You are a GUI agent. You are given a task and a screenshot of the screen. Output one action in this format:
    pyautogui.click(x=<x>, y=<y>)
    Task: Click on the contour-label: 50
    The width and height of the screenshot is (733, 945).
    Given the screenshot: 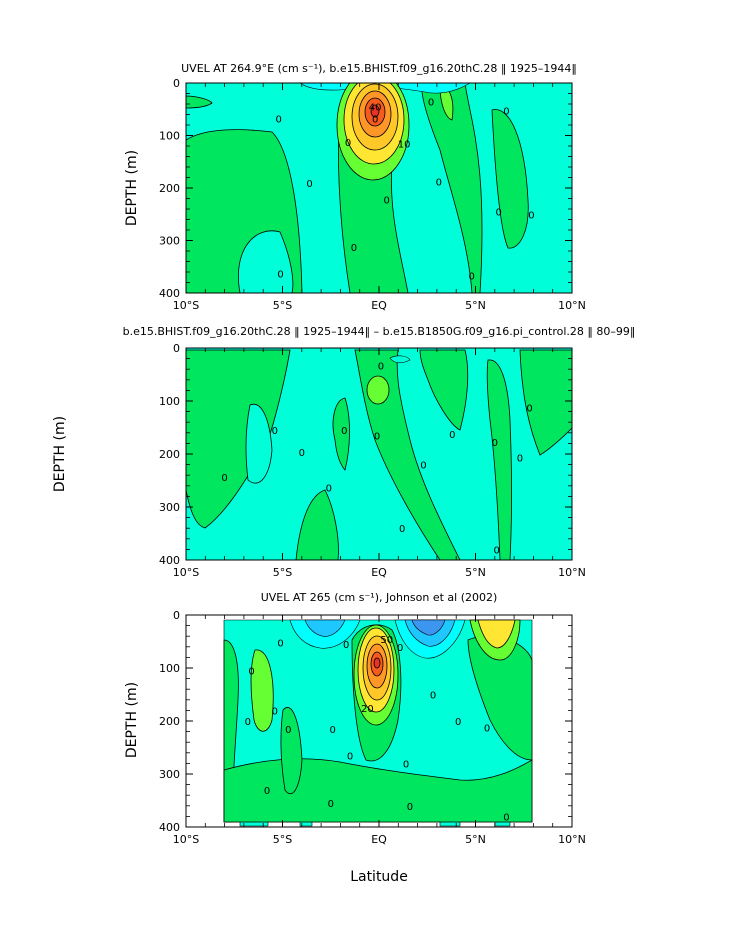 What is the action you would take?
    pyautogui.click(x=386, y=640)
    